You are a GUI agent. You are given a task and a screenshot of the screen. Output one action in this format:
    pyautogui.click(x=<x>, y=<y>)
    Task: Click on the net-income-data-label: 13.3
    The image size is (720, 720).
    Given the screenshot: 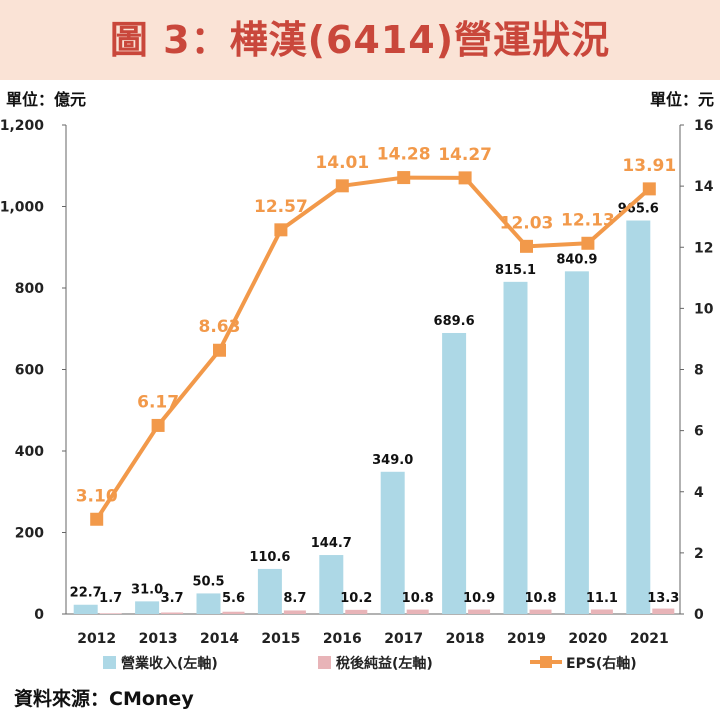 What is the action you would take?
    pyautogui.click(x=663, y=598)
    